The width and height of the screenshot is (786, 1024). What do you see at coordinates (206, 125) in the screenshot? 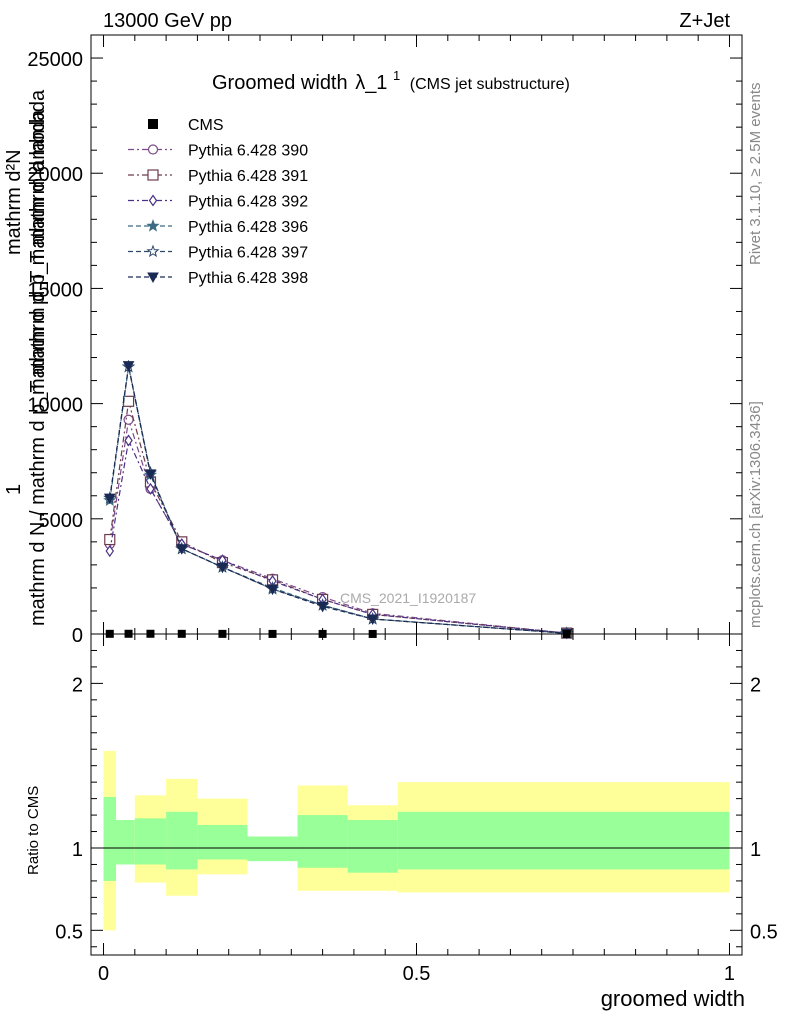
I see `legend-cms-label: CMS` at bounding box center [206, 125].